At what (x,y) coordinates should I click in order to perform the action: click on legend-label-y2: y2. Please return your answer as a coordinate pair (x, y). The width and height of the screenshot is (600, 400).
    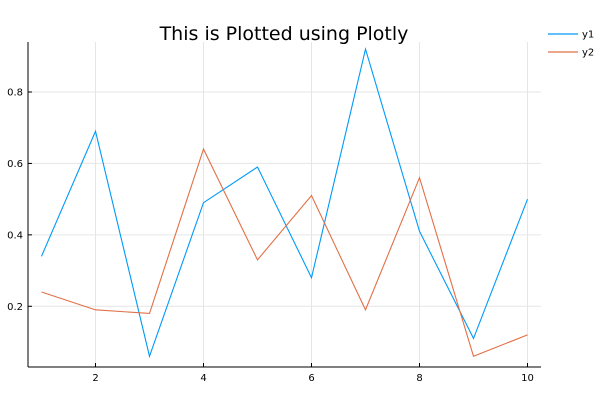
    Looking at the image, I should click on (588, 53).